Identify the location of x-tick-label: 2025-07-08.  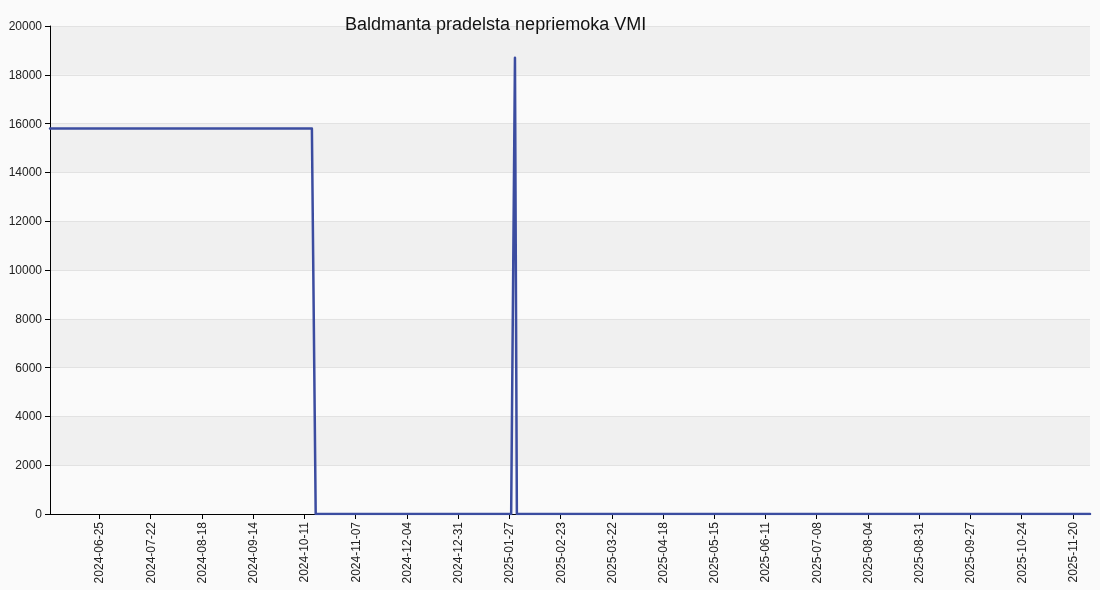
(816, 552).